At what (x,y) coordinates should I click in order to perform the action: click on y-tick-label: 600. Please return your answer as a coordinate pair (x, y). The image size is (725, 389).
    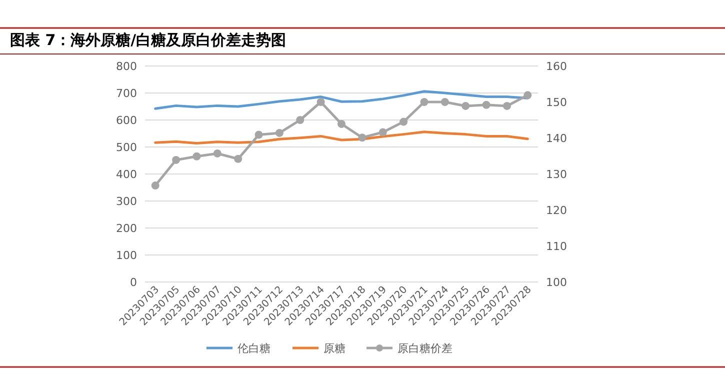
    Looking at the image, I should click on (126, 120).